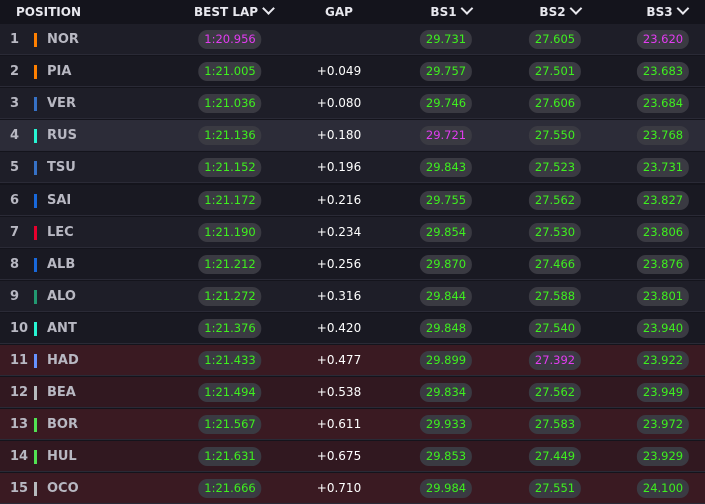 This screenshot has height=504, width=705. I want to click on table-row: 4 RUS 1:21.136 +0.180 29.721 27.550 23.768, so click(352, 136).